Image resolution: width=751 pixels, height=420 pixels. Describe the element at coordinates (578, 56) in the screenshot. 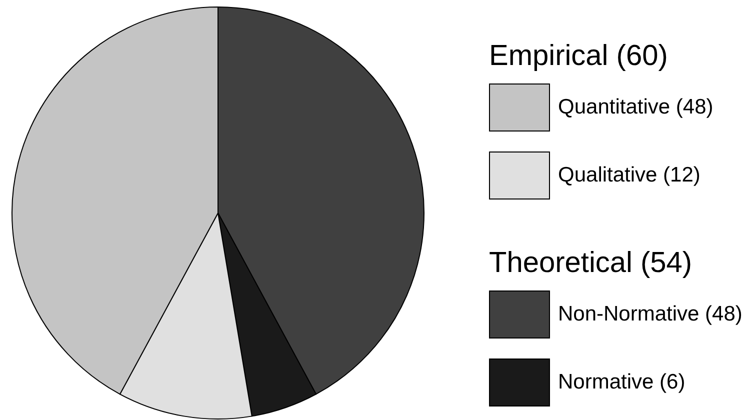

I see `text: Empirical (60)` at that location.